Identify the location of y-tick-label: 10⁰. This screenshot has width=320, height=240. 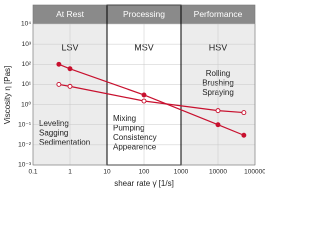
(26, 104).